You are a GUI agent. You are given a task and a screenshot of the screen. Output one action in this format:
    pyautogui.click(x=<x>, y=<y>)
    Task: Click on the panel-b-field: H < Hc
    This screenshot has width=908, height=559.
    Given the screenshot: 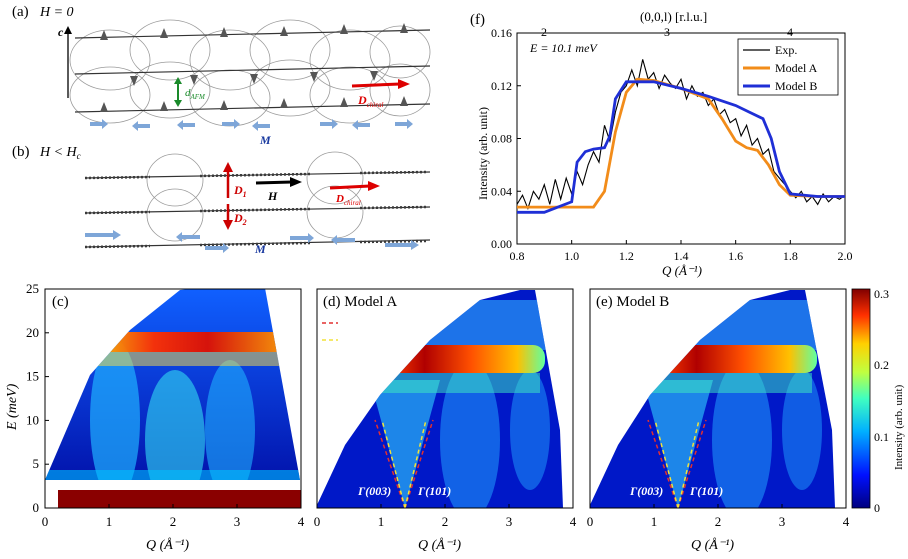 What is the action you would take?
    pyautogui.click(x=60, y=153)
    